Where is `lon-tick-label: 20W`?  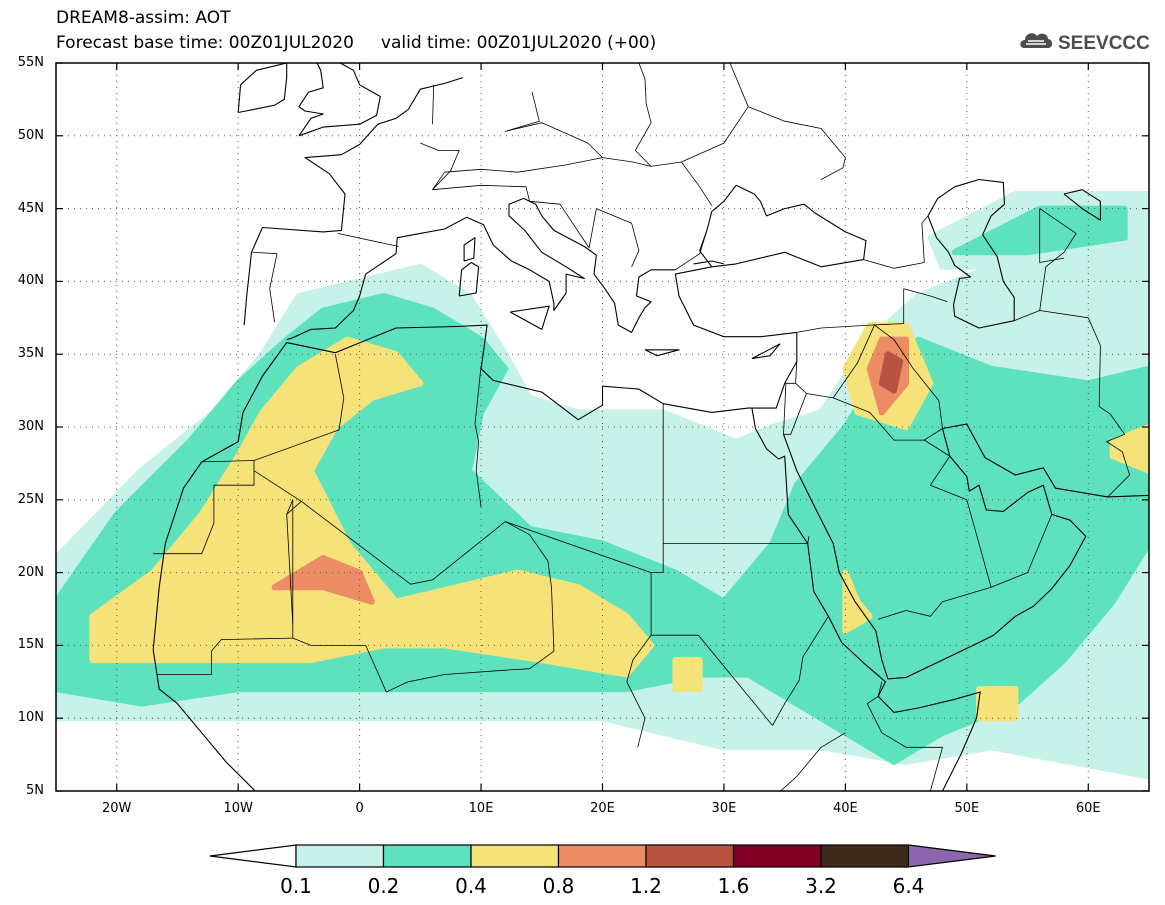 lon-tick-label: 20W is located at coordinates (117, 808).